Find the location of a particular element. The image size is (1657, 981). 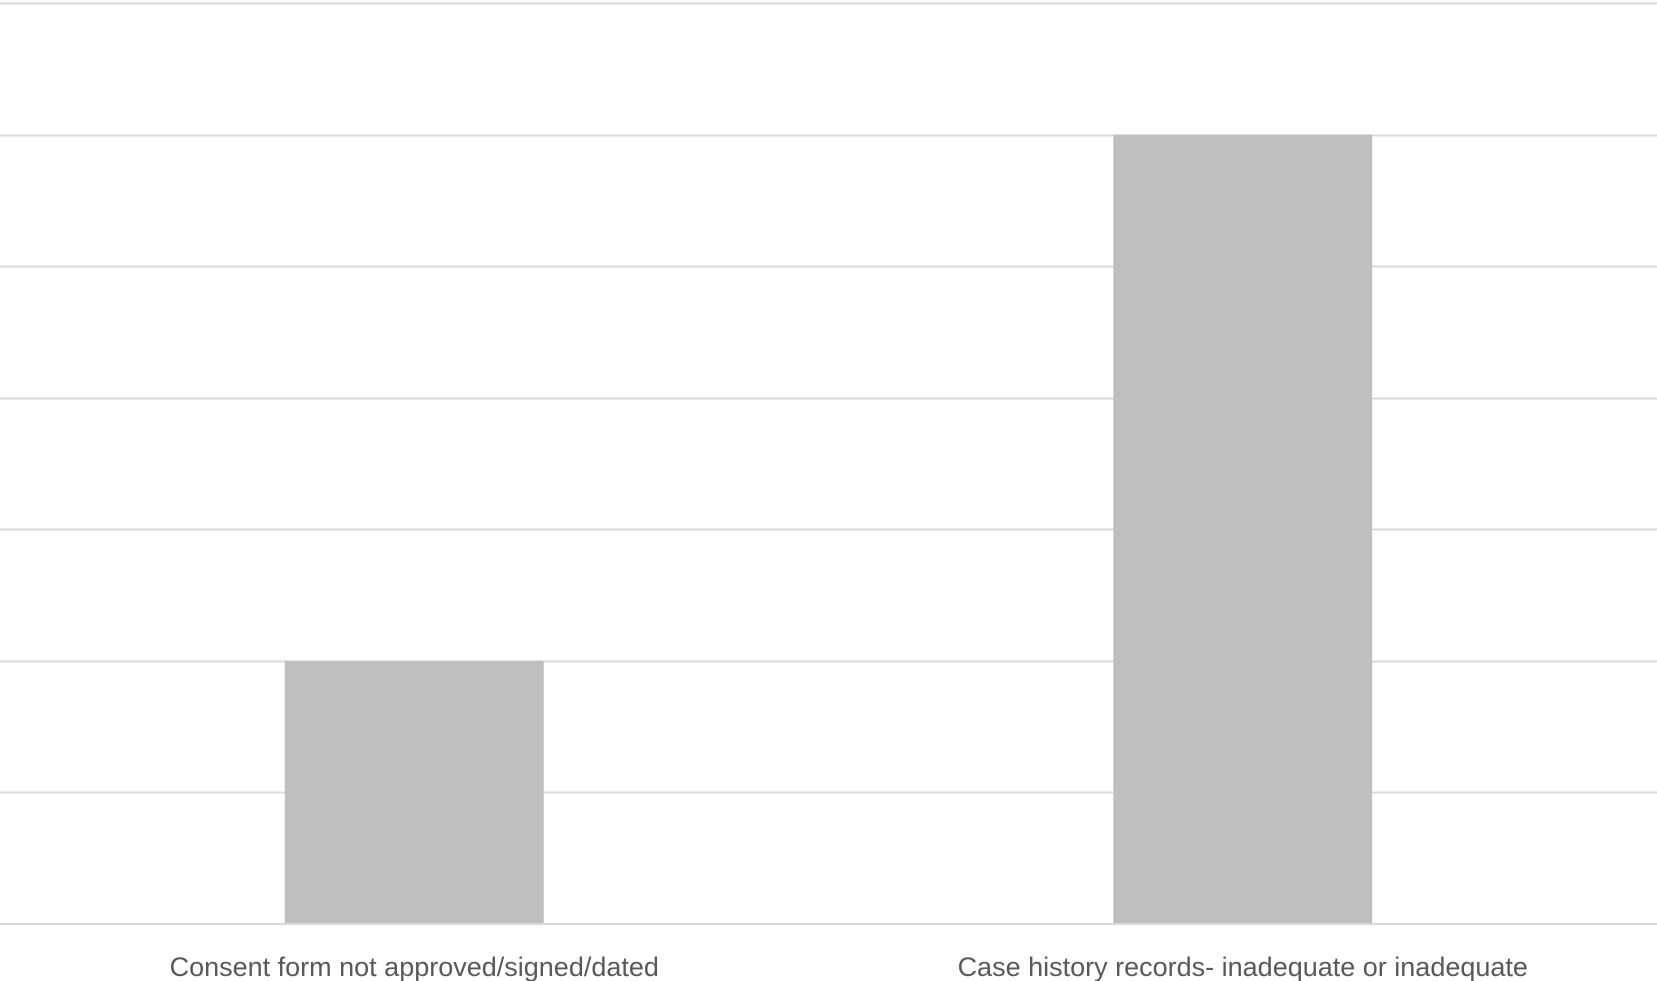

x-tick-label-consent-form: Consent form not approved/signed/dated is located at coordinates (414, 966).